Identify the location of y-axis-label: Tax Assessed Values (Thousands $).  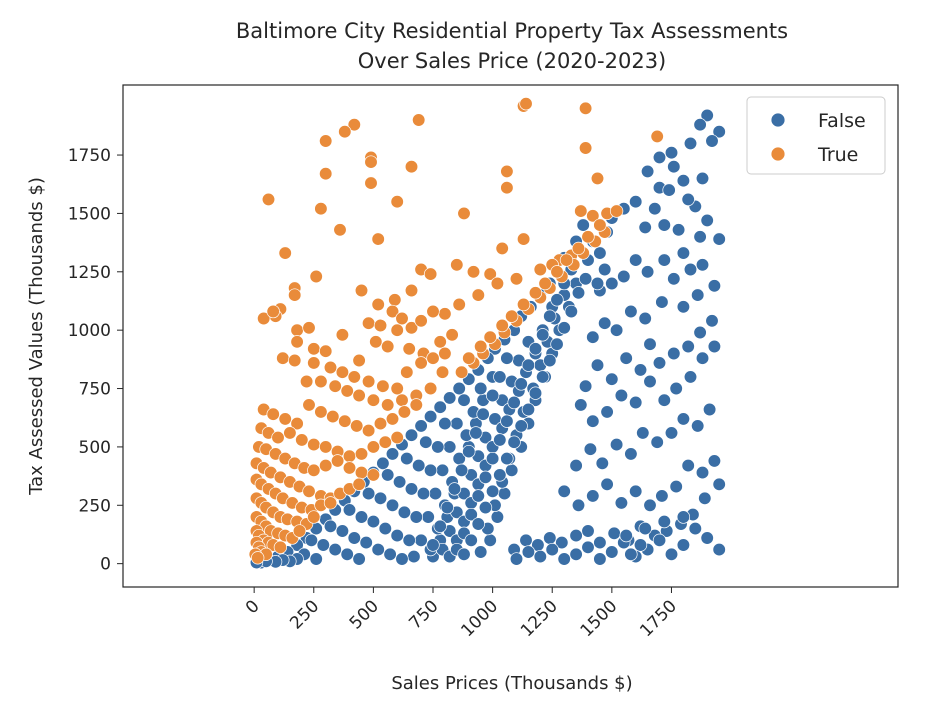
(36, 336).